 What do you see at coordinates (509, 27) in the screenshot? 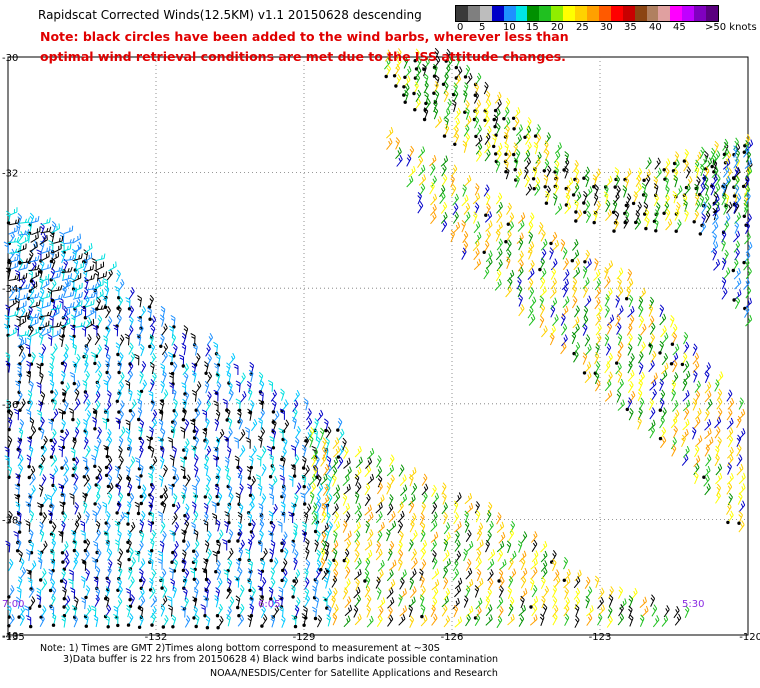
I see `color-scale-label: 10` at bounding box center [509, 27].